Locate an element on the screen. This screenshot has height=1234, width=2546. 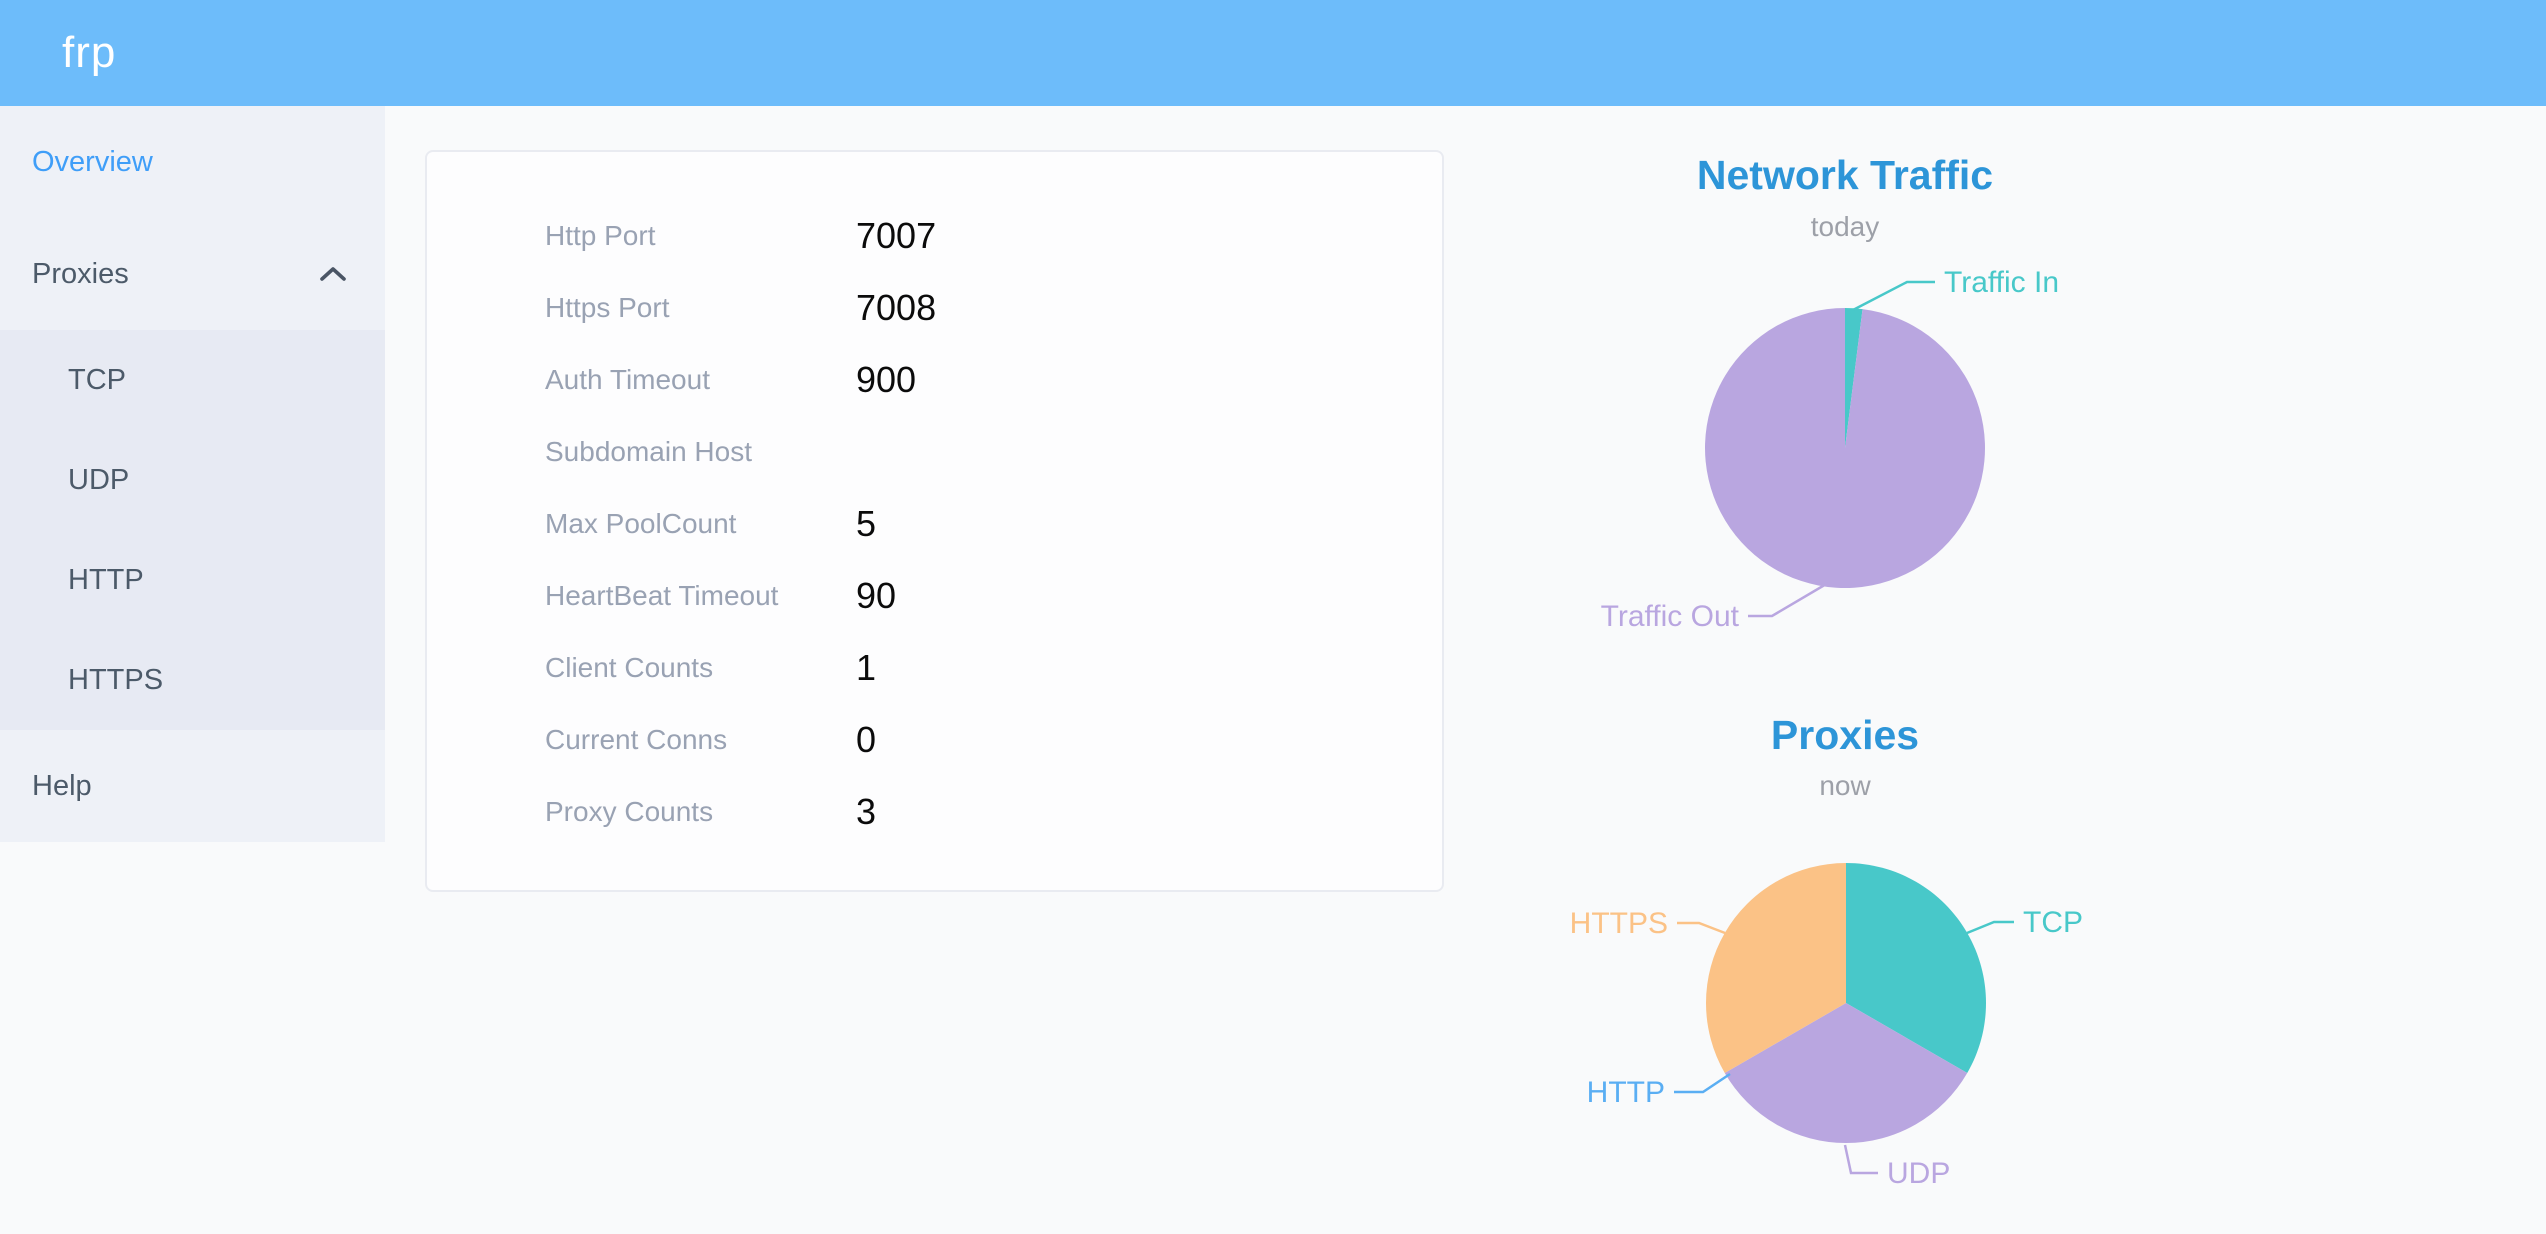
config-label: Proxy Counts is located at coordinates (629, 811).